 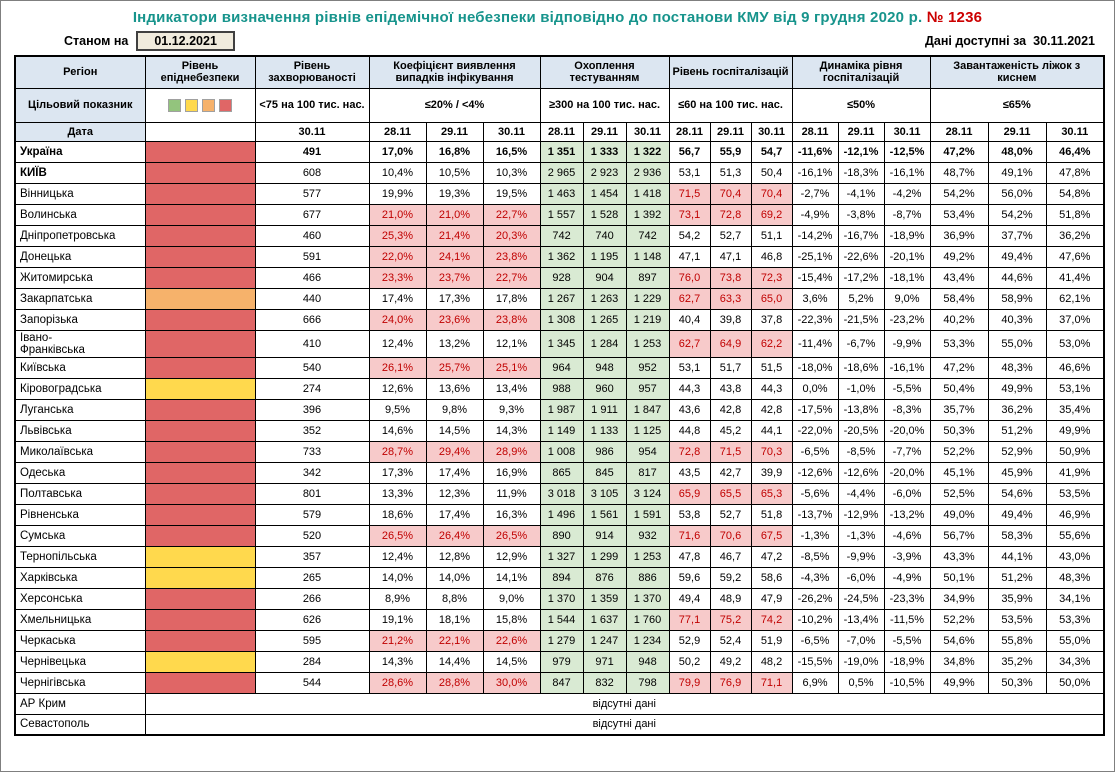 What do you see at coordinates (815, 235) in the screenshot?
I see `dynamics-cell: -14,2%` at bounding box center [815, 235].